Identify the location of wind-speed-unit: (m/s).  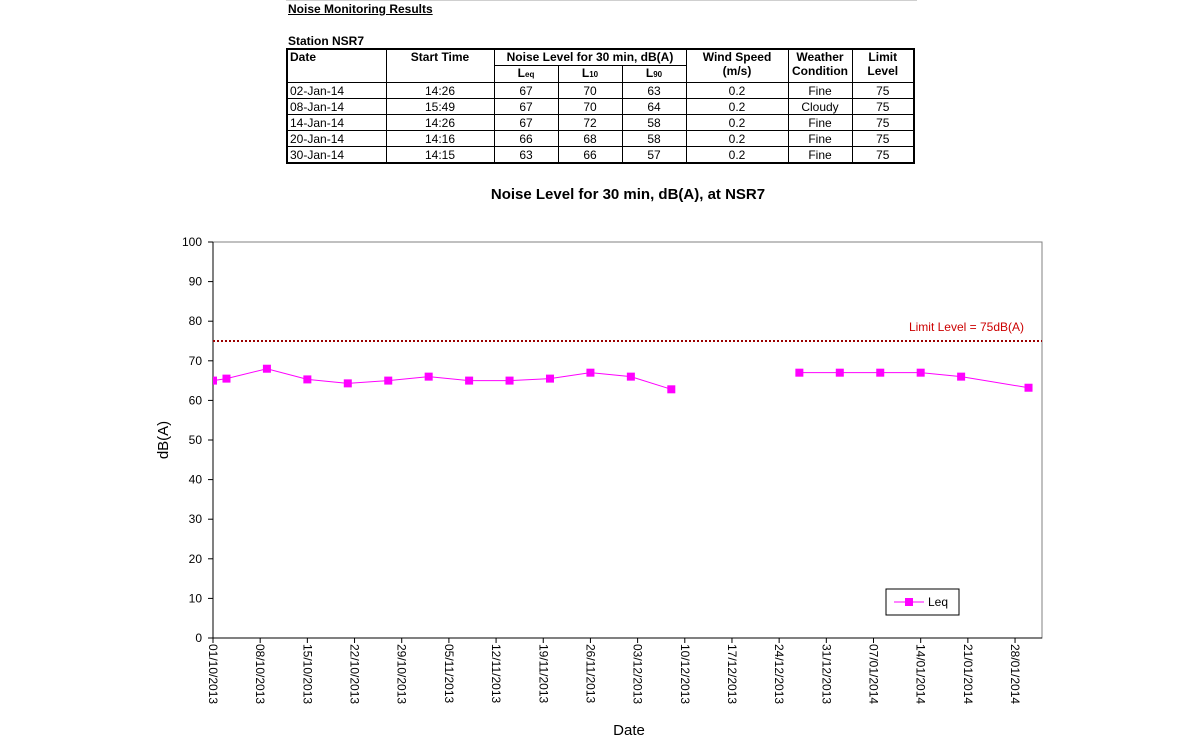
(737, 71).